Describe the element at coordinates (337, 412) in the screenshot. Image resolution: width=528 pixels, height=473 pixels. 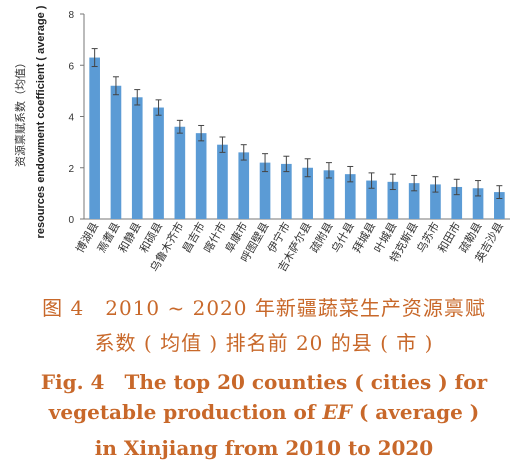
I see `caption-ef-abbrev: EF` at that location.